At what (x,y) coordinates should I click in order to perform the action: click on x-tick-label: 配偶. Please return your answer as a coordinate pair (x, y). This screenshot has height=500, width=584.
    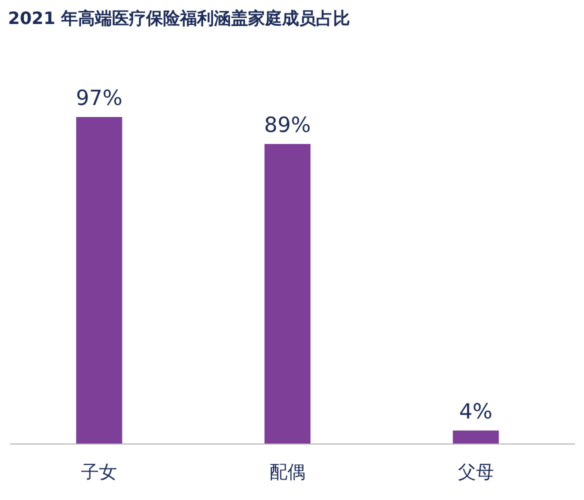
    Looking at the image, I should click on (288, 472).